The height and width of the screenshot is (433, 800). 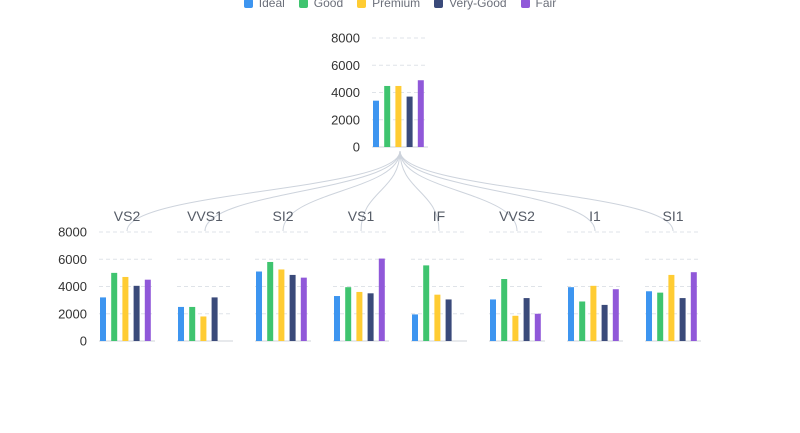 I want to click on bar-vs2-ideal, so click(x=103, y=319).